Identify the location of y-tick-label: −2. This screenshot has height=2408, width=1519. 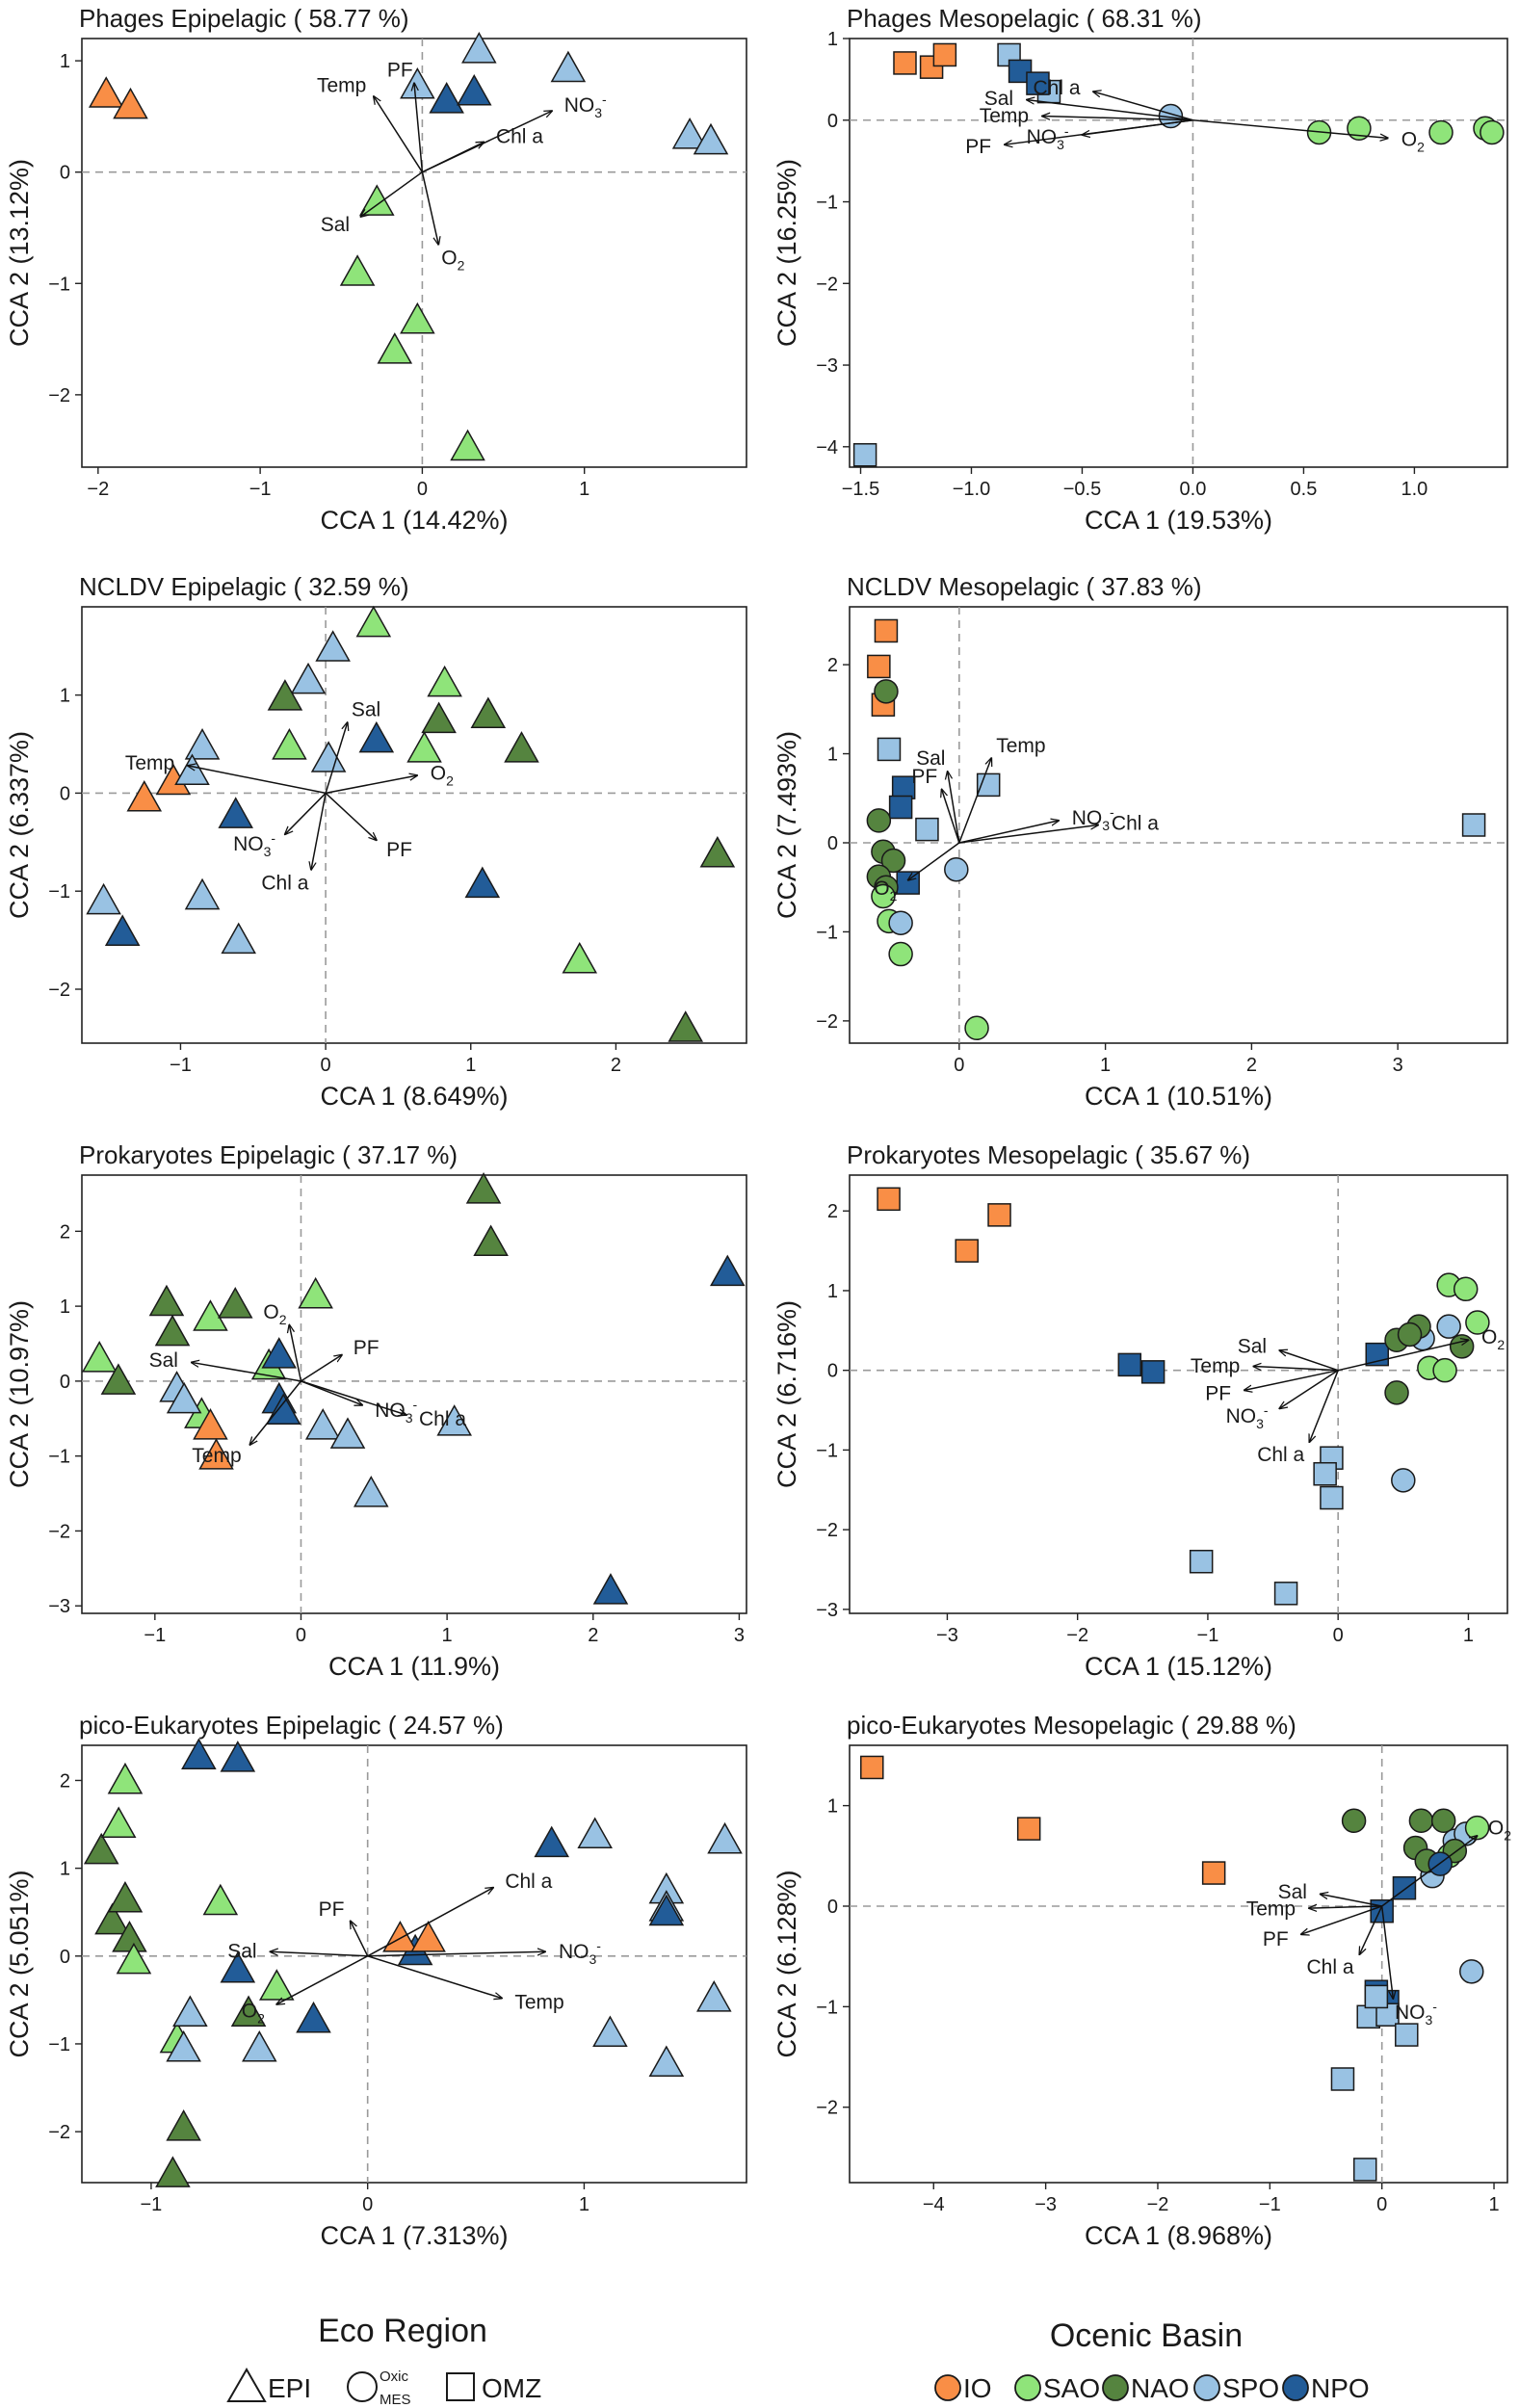
(827, 2108).